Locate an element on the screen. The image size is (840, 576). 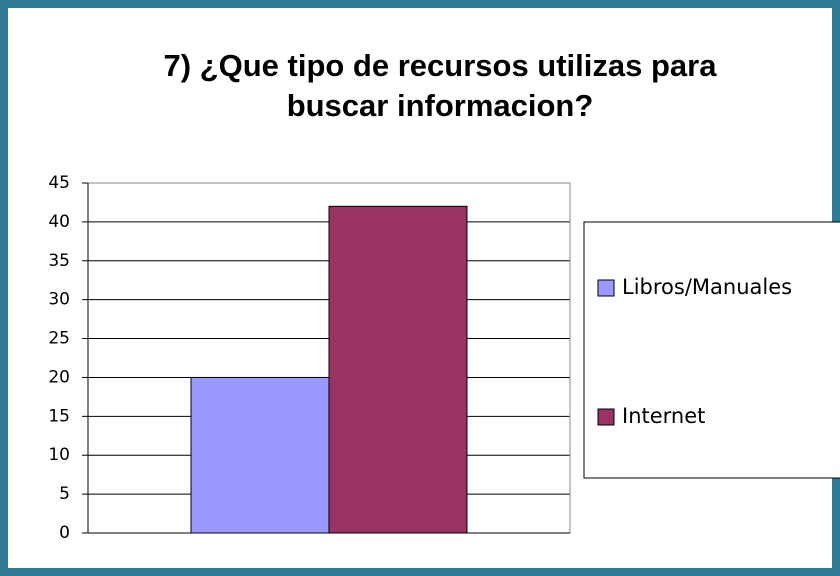
y-tick-label: 40 is located at coordinates (59, 222).